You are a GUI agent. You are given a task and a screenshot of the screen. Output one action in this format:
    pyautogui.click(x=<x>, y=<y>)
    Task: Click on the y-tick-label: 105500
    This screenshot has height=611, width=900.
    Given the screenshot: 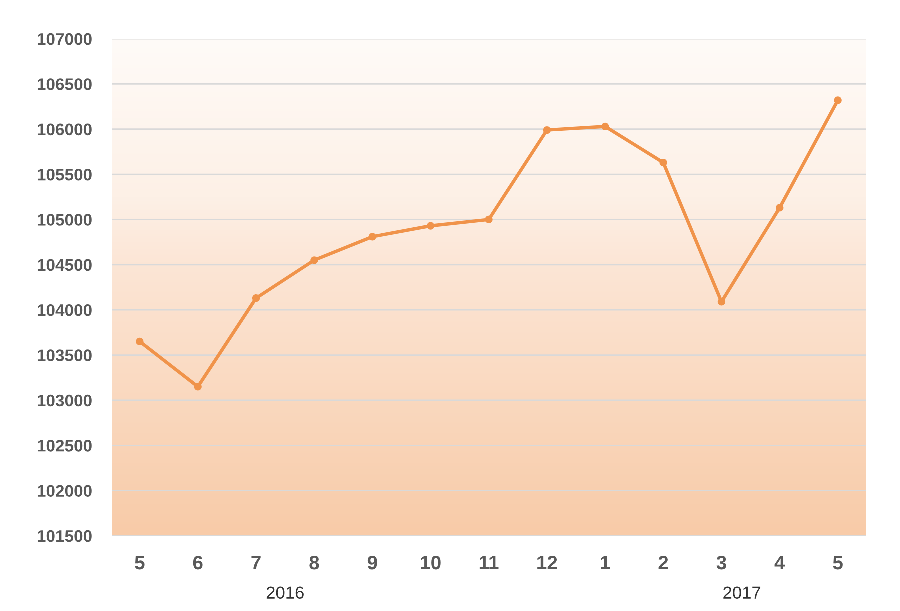 What is the action you would take?
    pyautogui.click(x=65, y=174)
    